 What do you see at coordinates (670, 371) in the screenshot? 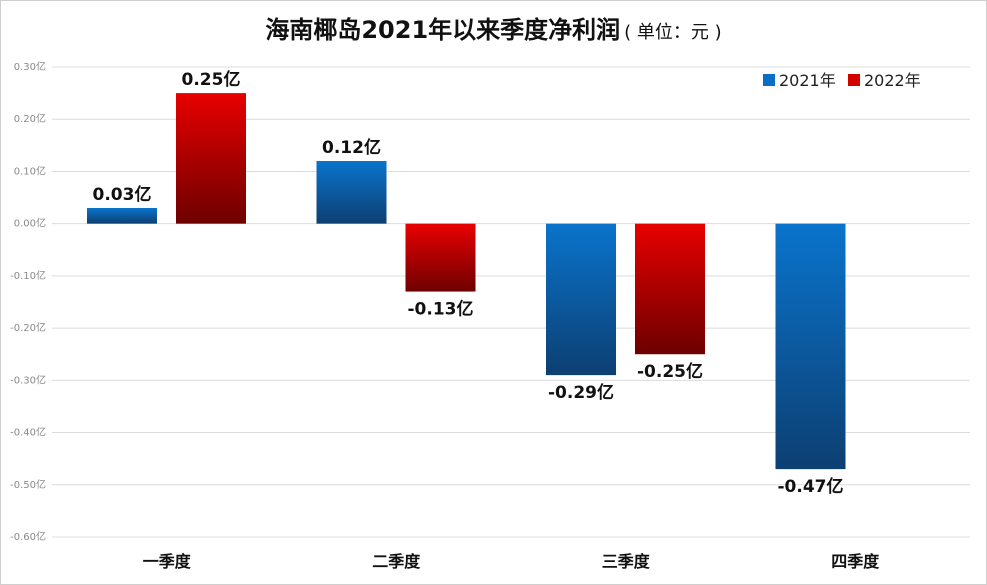
I see `data-label: -0.25亿` at bounding box center [670, 371].